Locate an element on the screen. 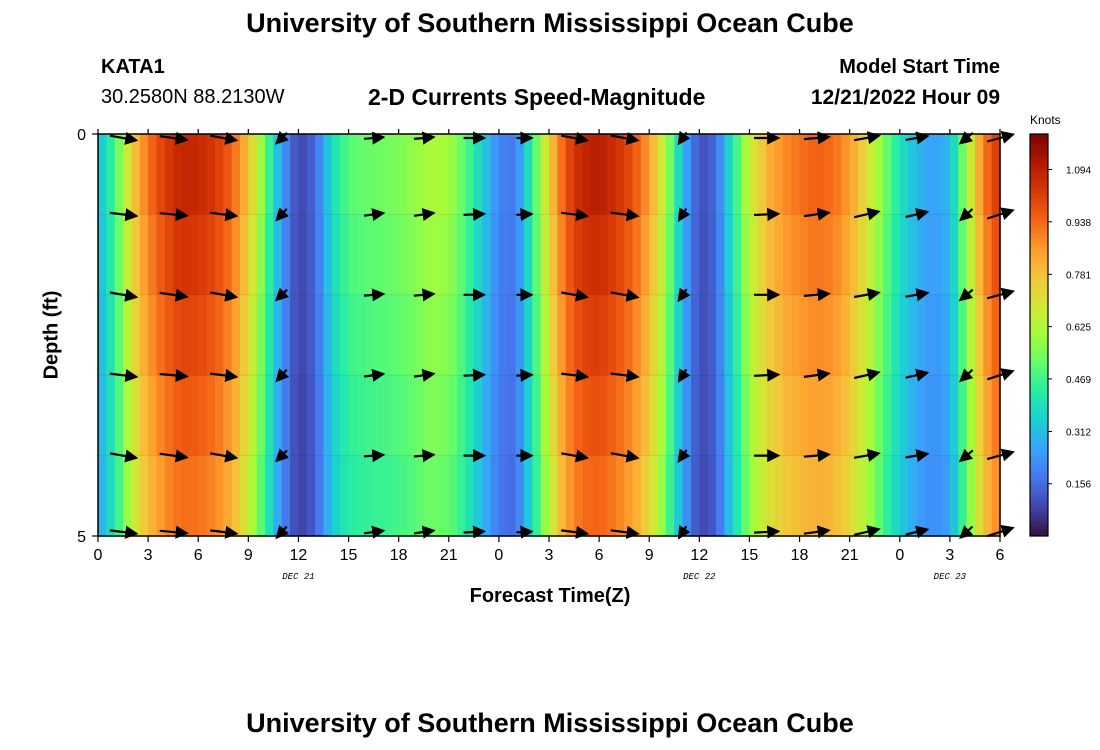 This screenshot has width=1100, height=750. x-tick-label: 21 is located at coordinates (449, 555).